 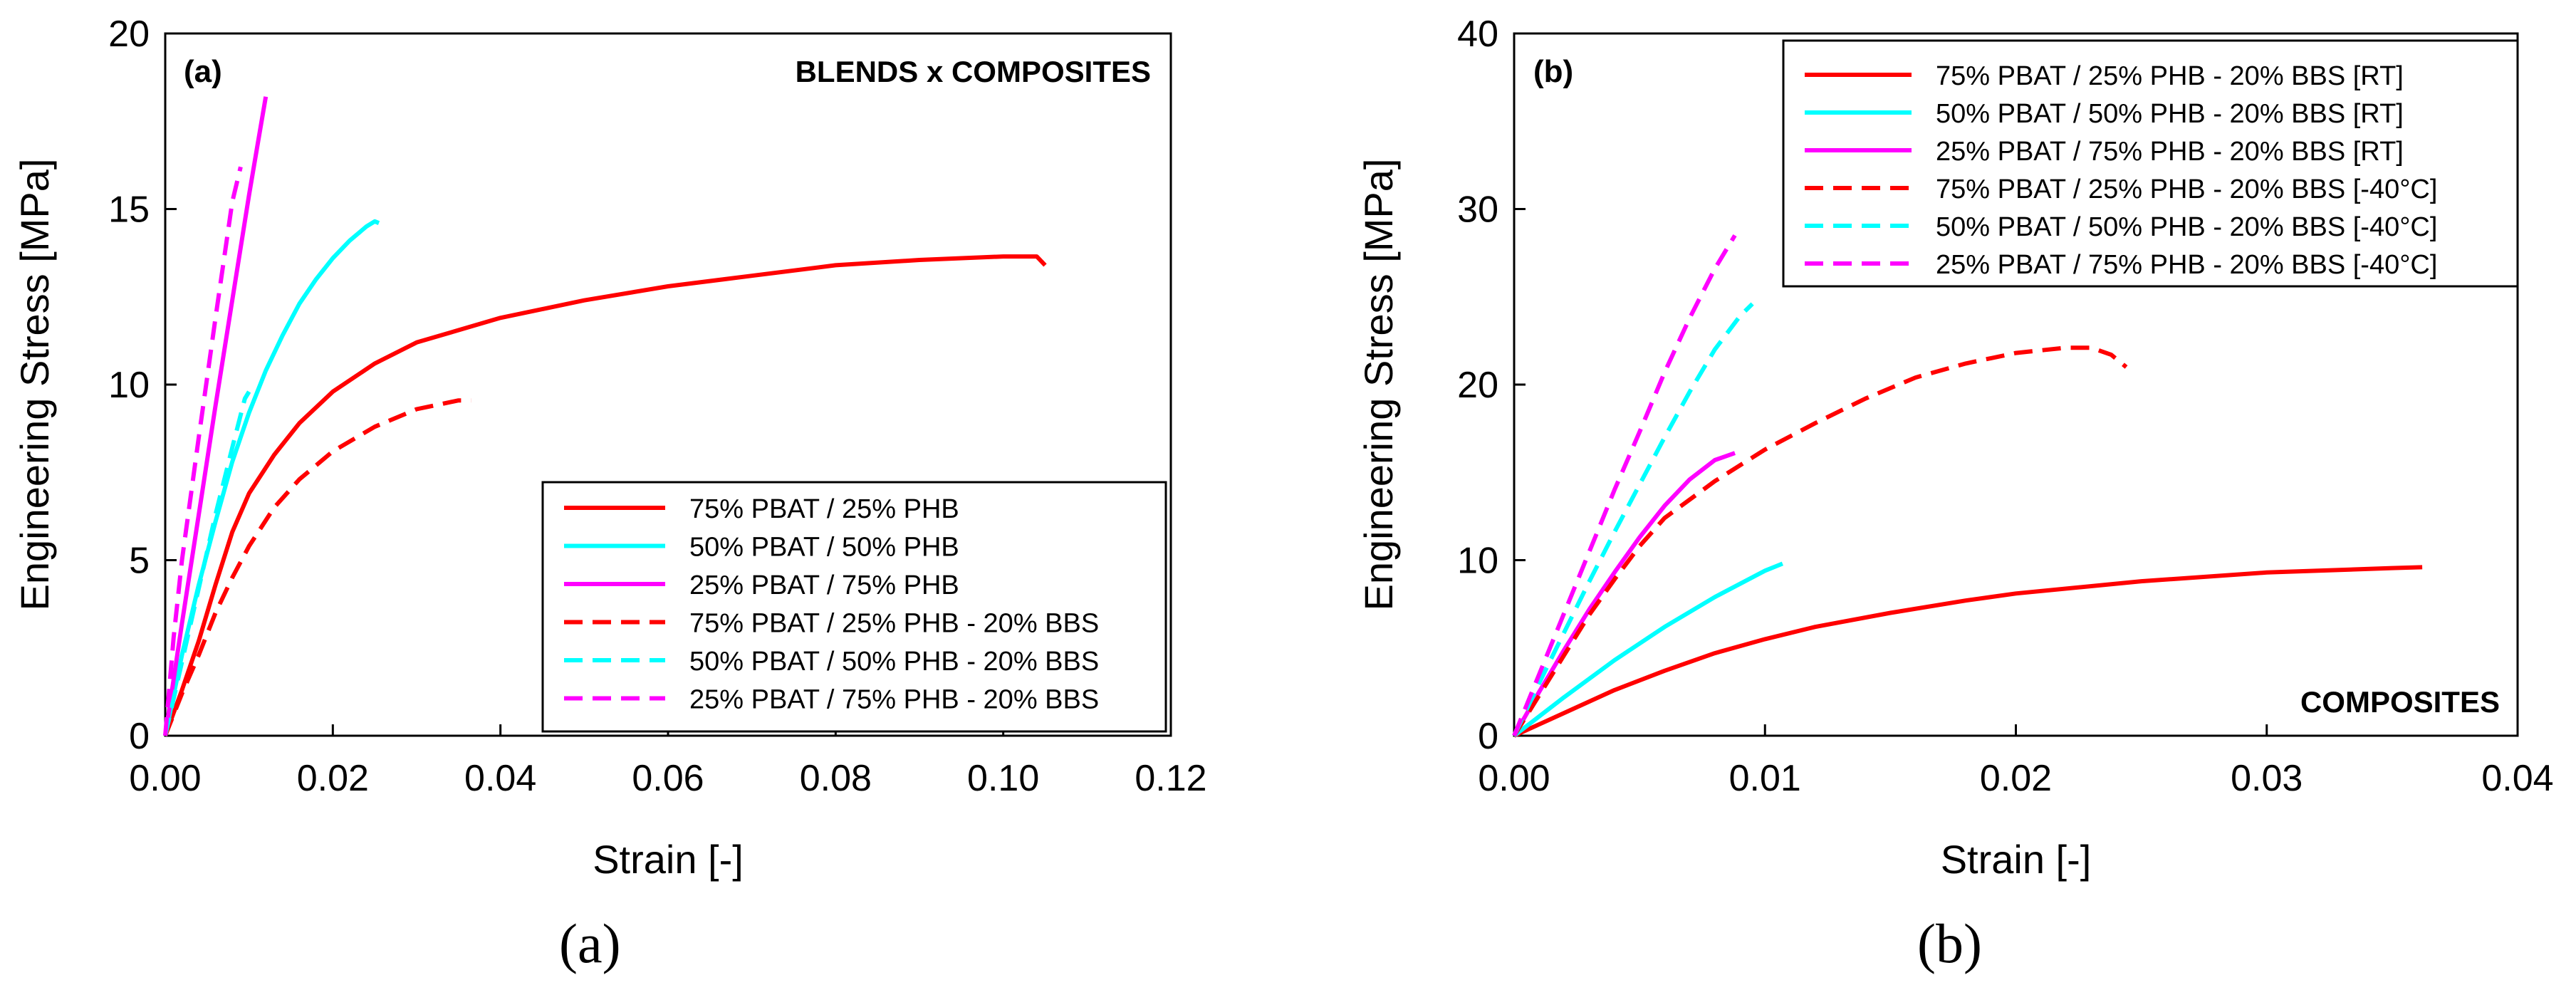 I want to click on caption-b: (b), so click(x=1949, y=943).